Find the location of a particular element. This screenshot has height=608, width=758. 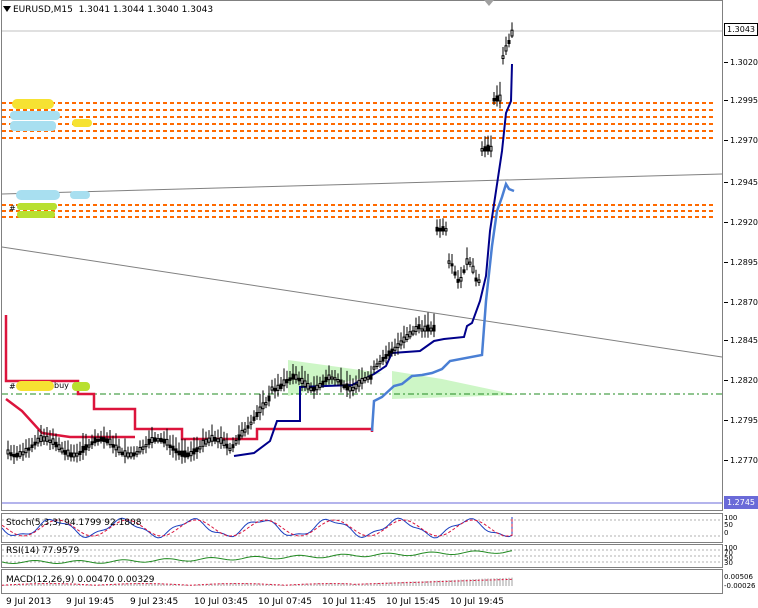

time-tick-label: 9 Jul 19:45 is located at coordinates (90, 602).